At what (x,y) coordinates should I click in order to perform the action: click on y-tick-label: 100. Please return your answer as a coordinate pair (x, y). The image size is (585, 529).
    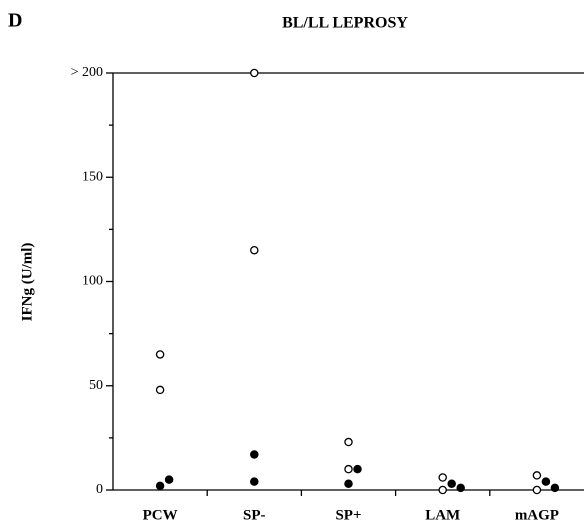
    Looking at the image, I should click on (92, 281).